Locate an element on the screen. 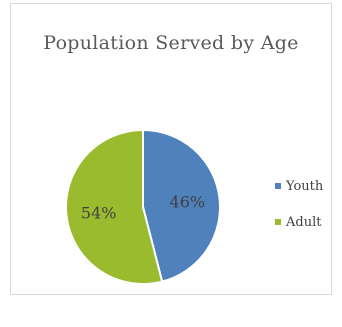  pie-slice-youth is located at coordinates (181, 205).